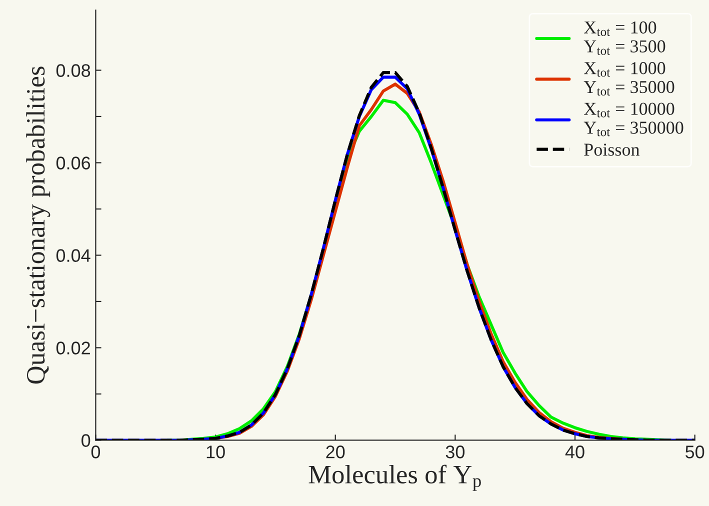 Image resolution: width=709 pixels, height=506 pixels. Describe the element at coordinates (634, 119) in the screenshot. I see `legend-label: X$_{tot}$ = 10000 Y$_{tot}$ = 350000` at that location.